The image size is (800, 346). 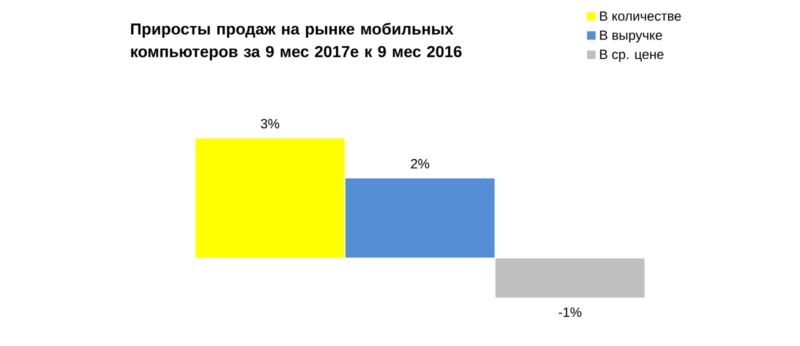 I want to click on data-label: 2%, so click(x=420, y=163).